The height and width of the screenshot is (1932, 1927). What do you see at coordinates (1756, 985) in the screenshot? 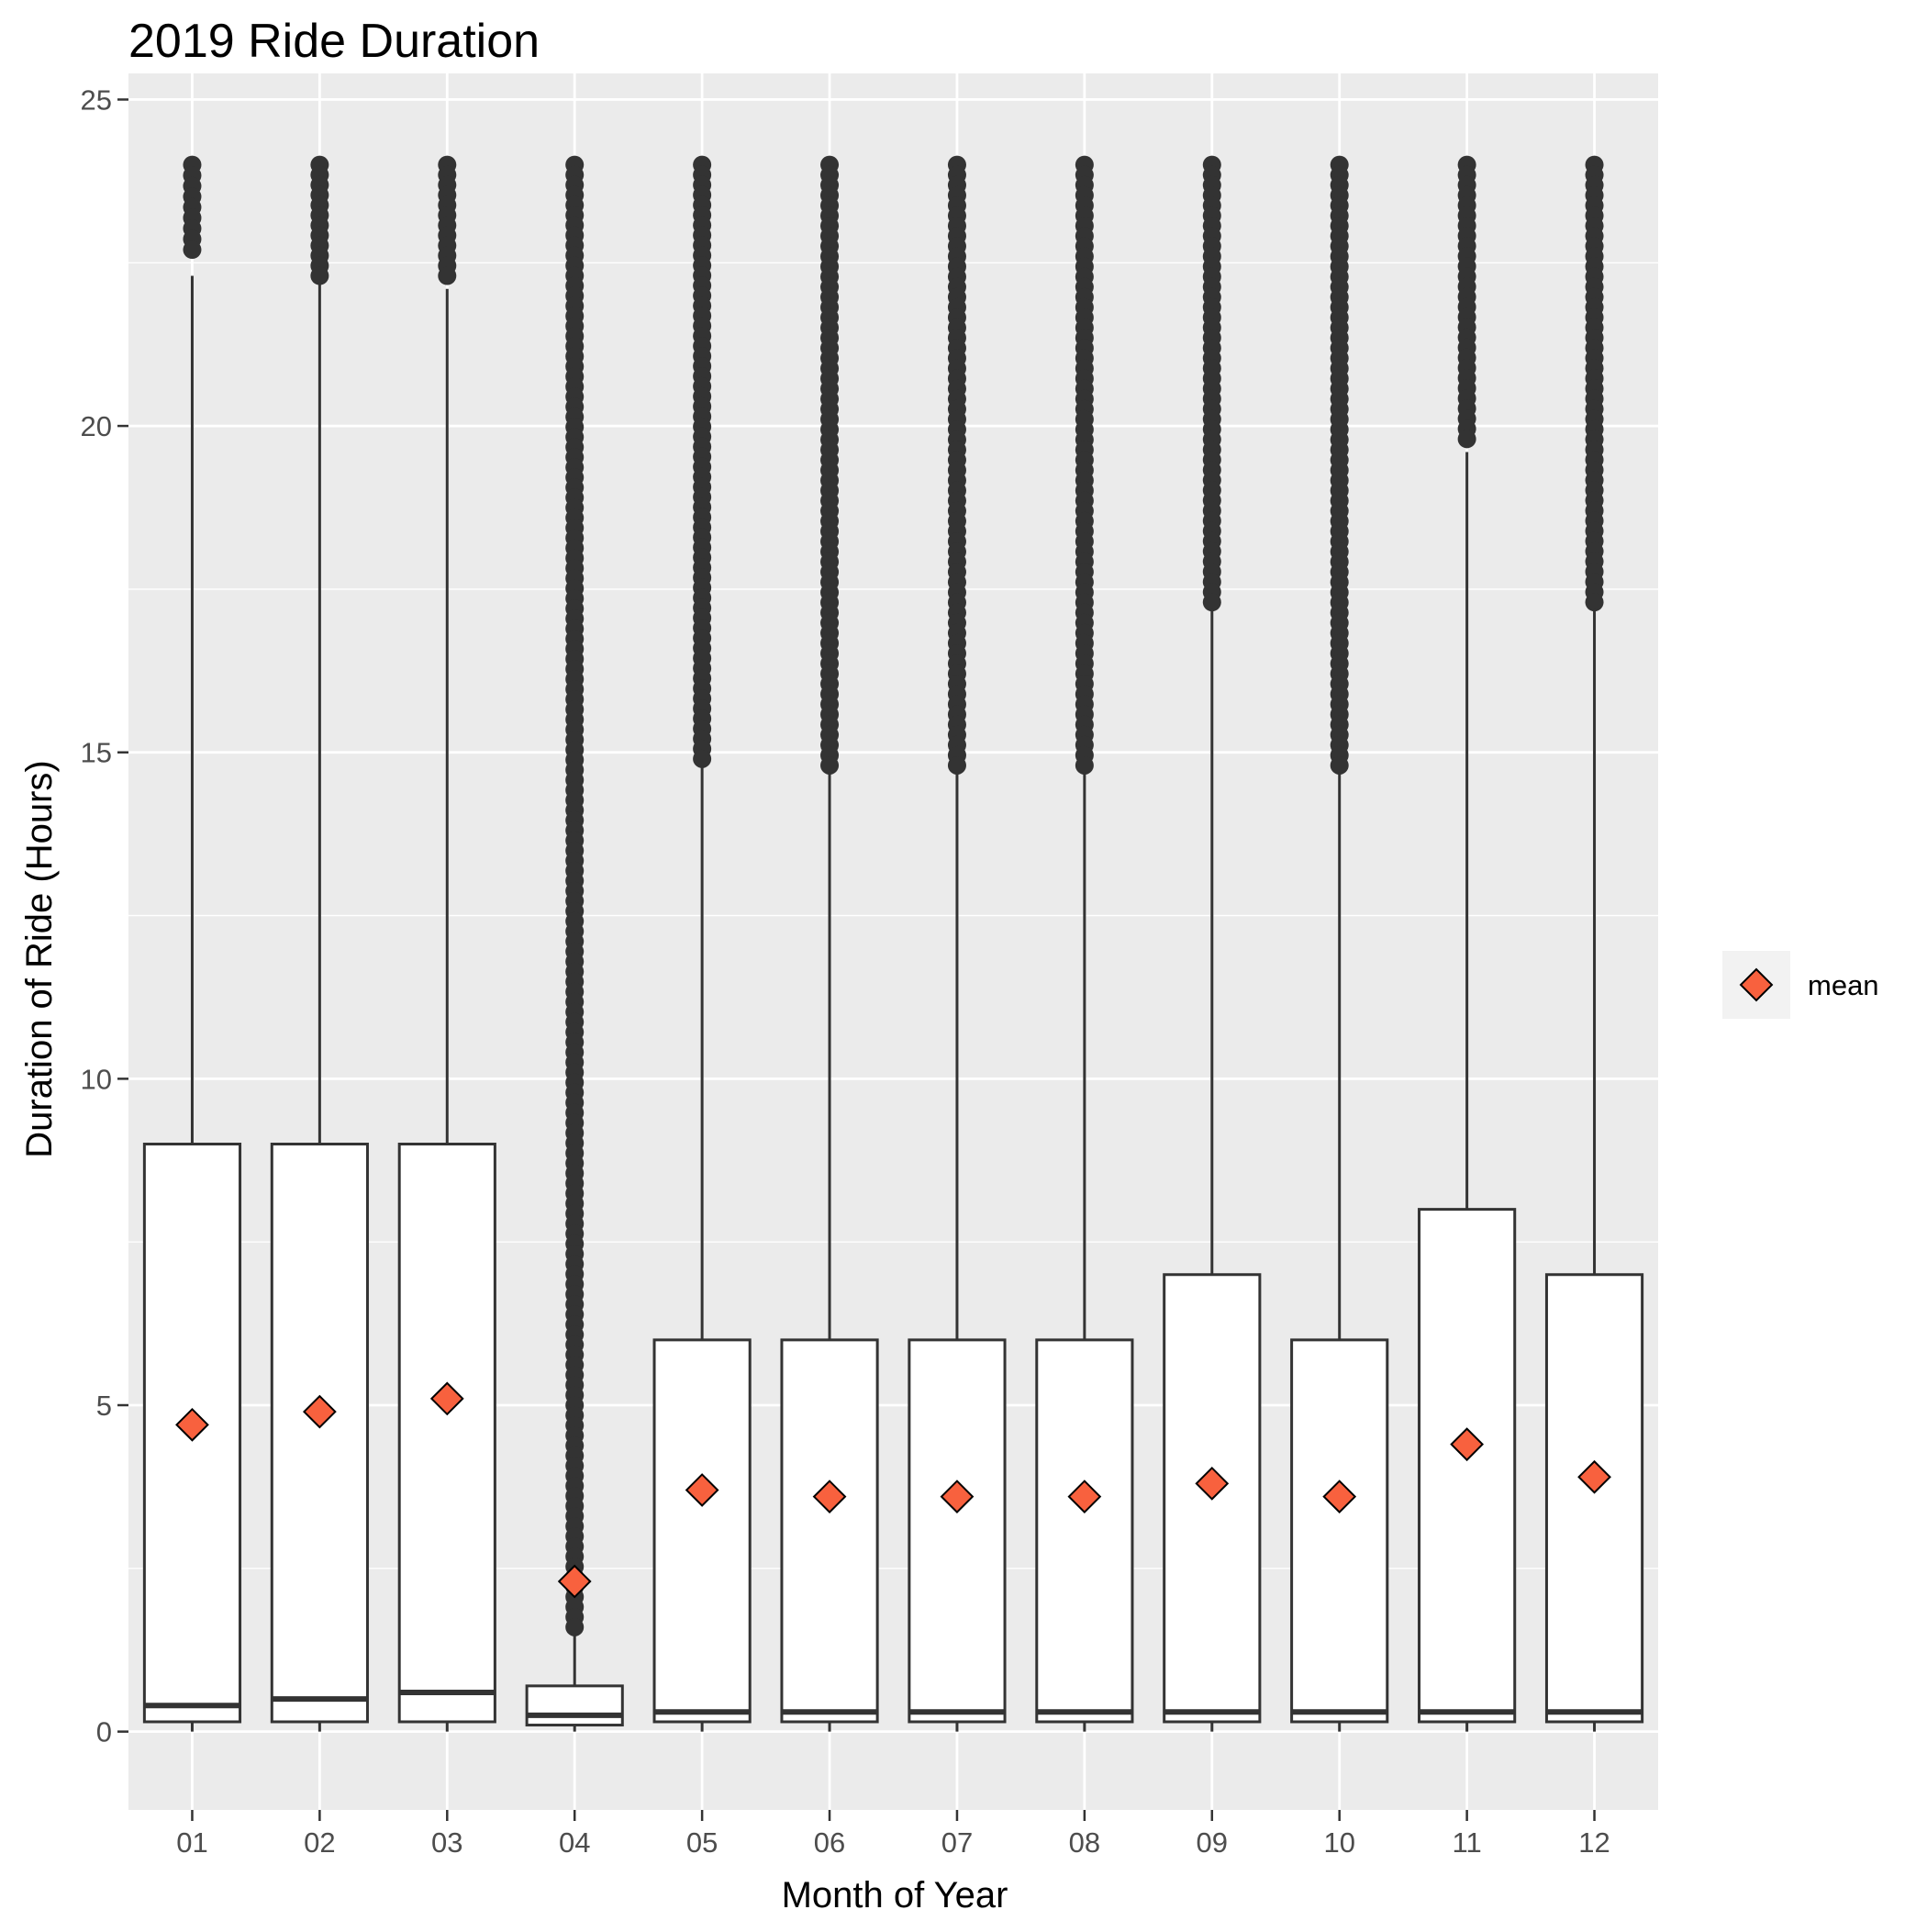
I see `legend-mean-marker` at bounding box center [1756, 985].